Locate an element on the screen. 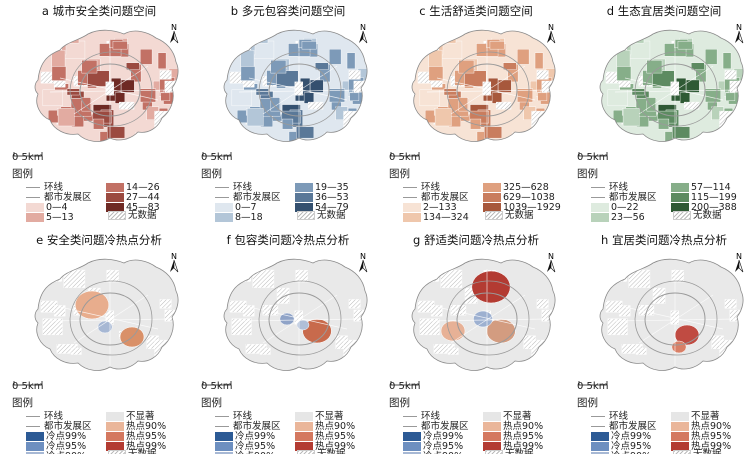 The width and height of the screenshot is (754, 454). legend-swatch: 热点99% is located at coordinates (513, 446).